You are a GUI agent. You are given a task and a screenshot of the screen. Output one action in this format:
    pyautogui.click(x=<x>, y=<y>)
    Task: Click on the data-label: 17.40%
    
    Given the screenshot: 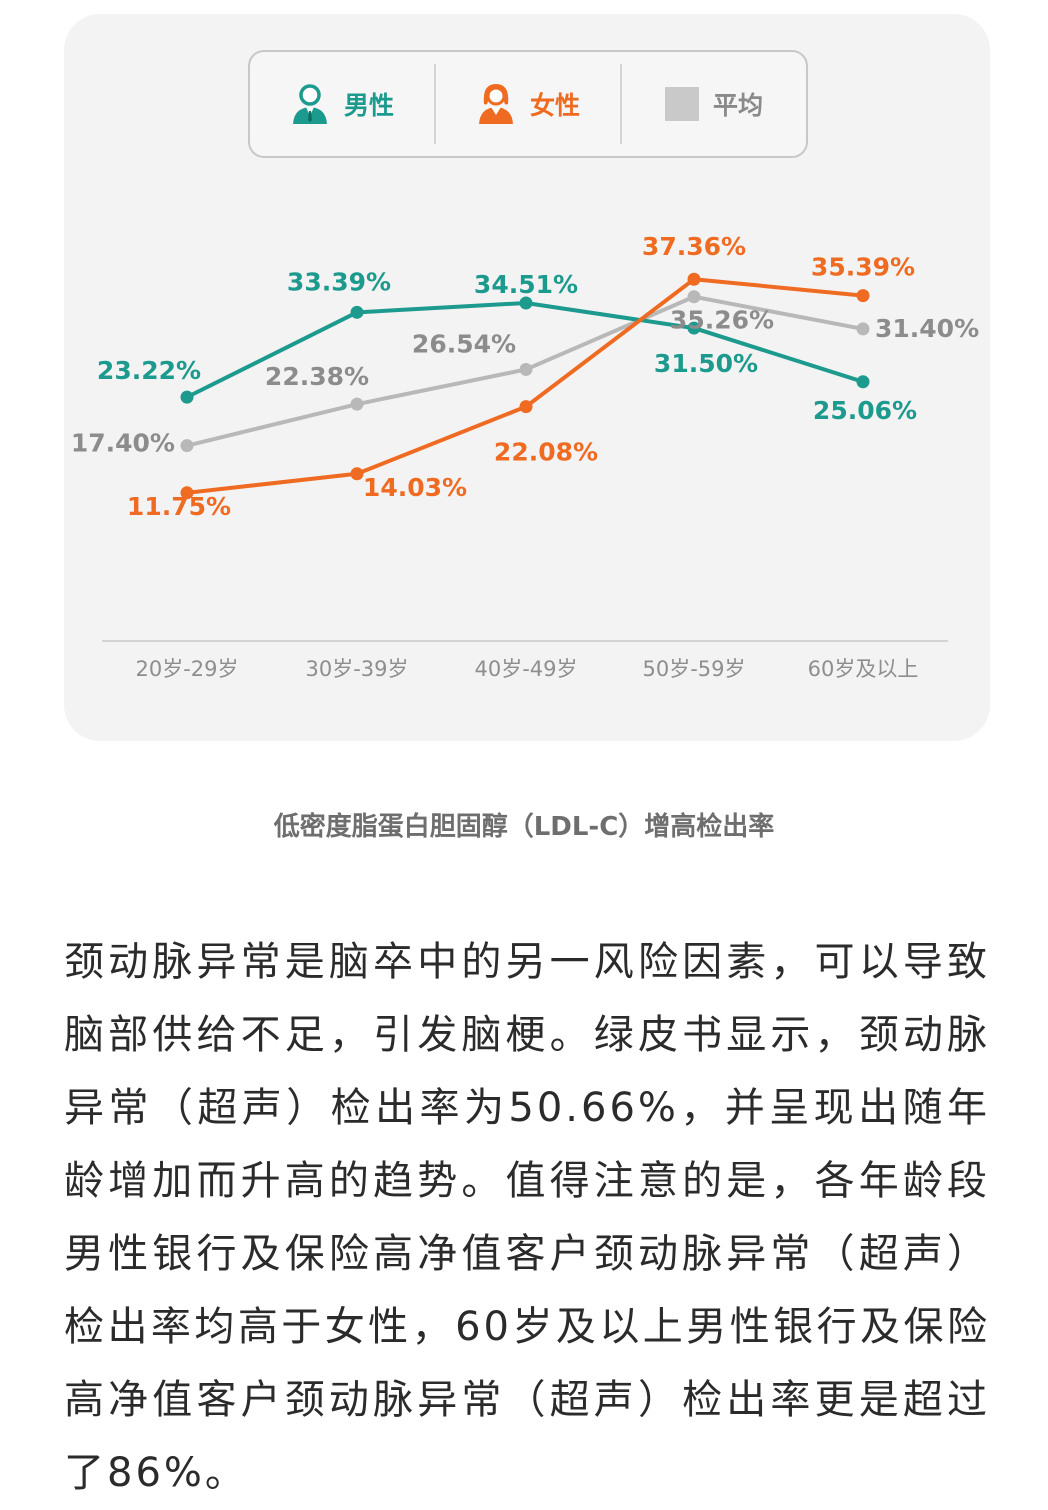 What is the action you would take?
    pyautogui.click(x=123, y=443)
    